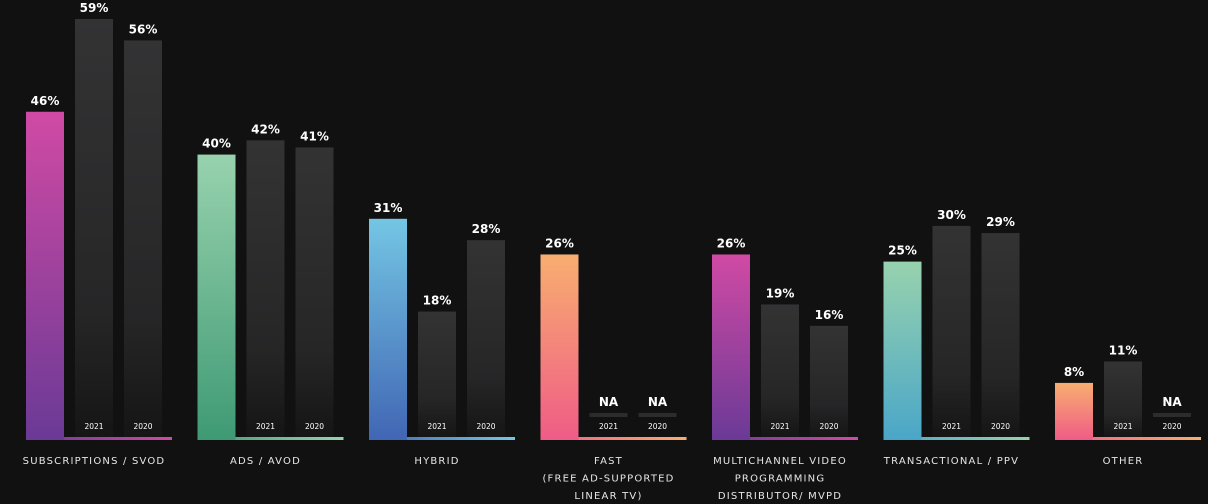  Describe the element at coordinates (1123, 461) in the screenshot. I see `category-label: OTHER` at that location.